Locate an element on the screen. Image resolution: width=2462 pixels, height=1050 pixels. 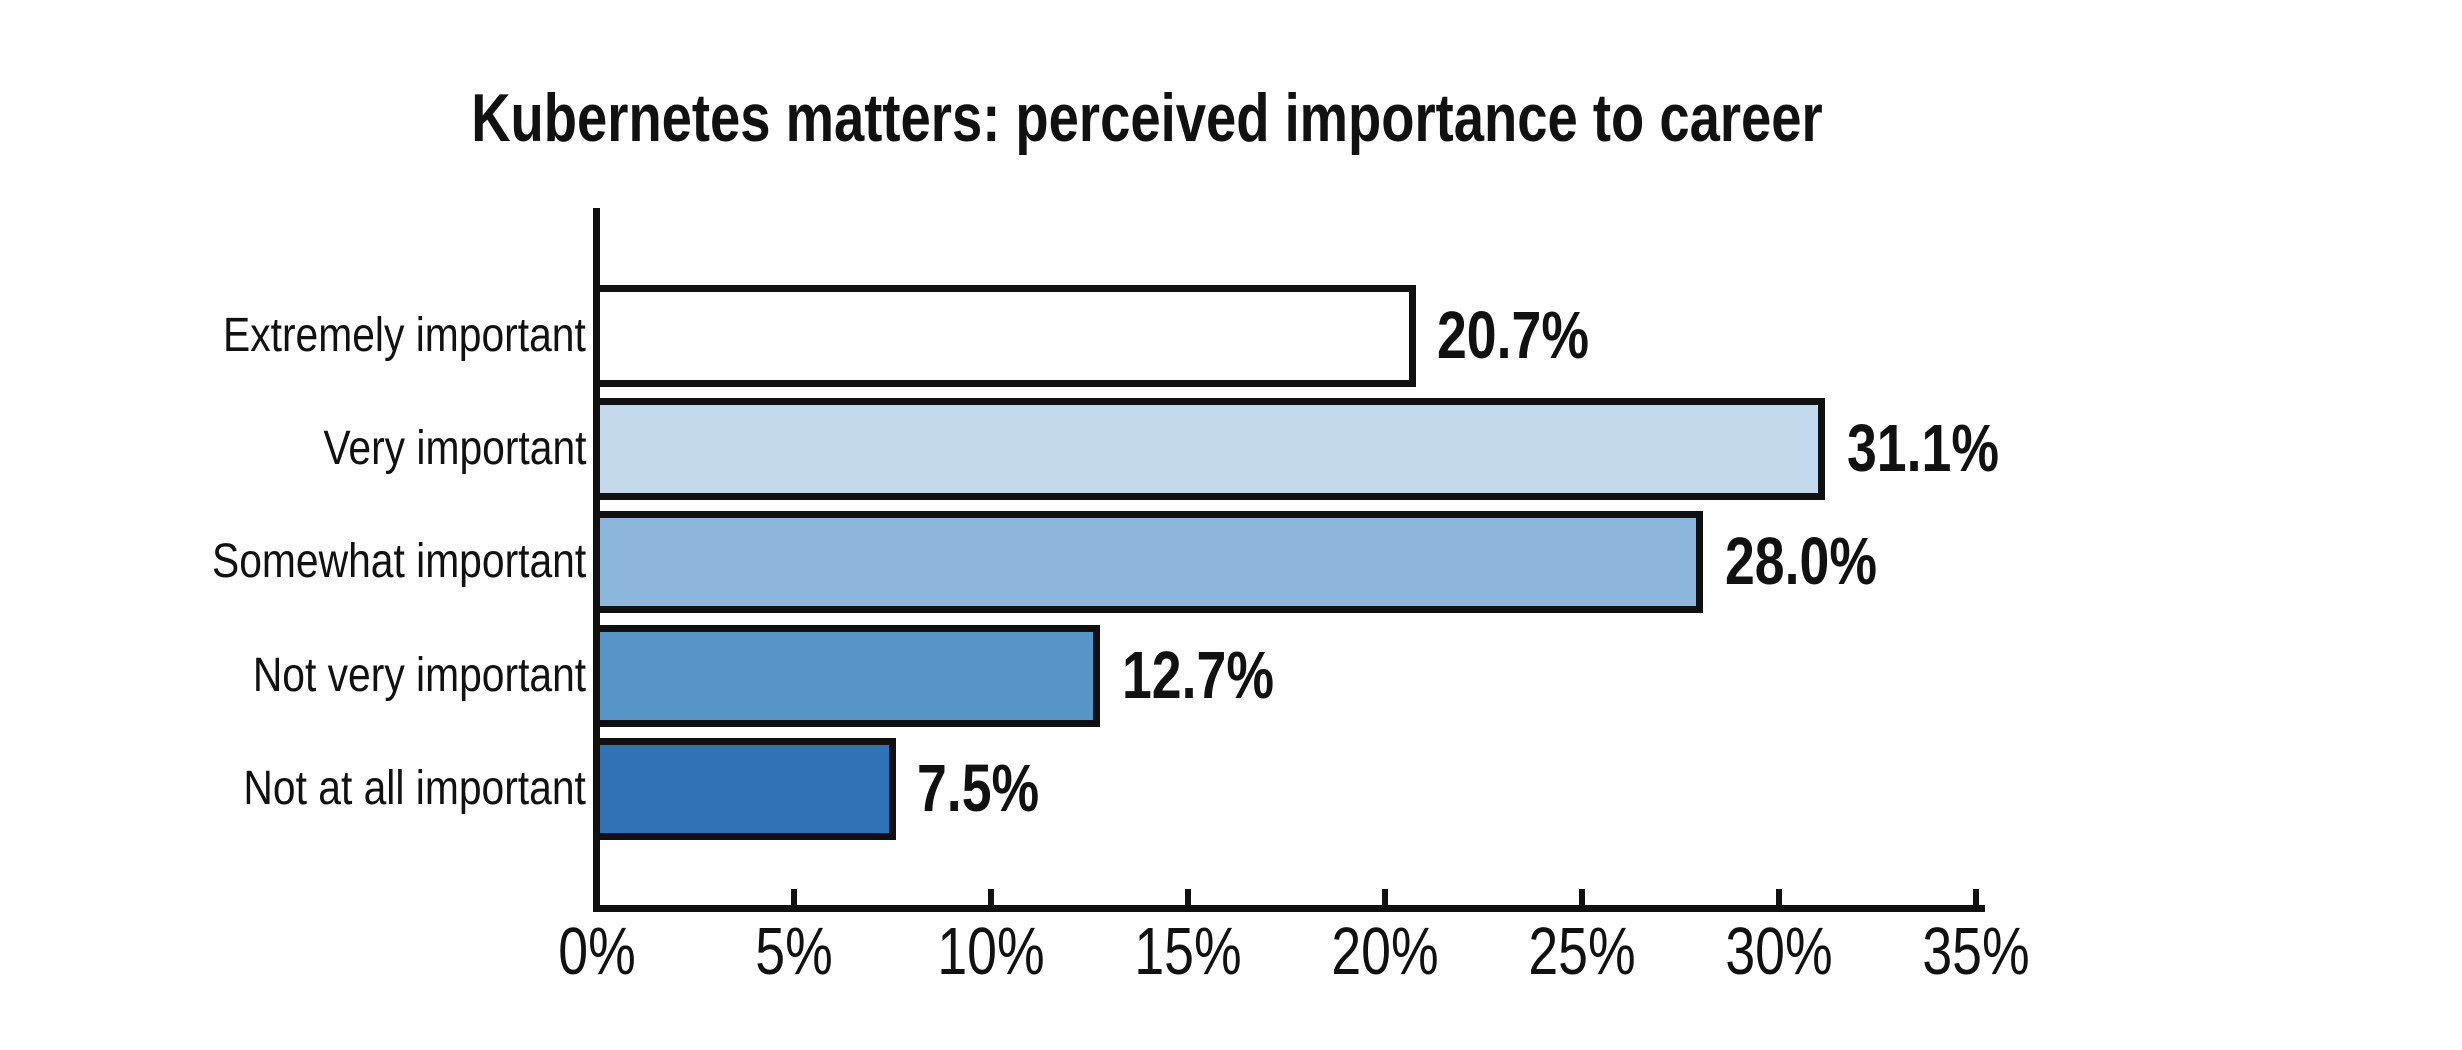
x-tick-label-text: 10% is located at coordinates (990, 951).